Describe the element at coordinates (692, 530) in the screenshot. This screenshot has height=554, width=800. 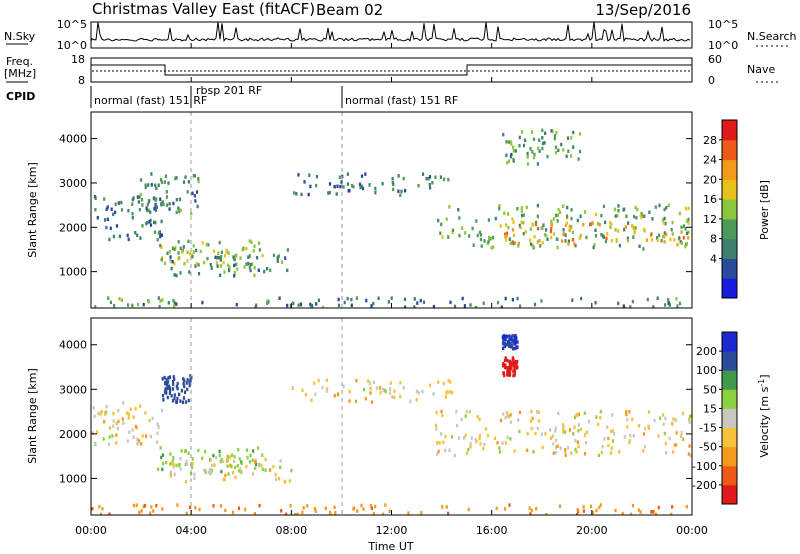
I see `x-tick-label: 00:00` at that location.